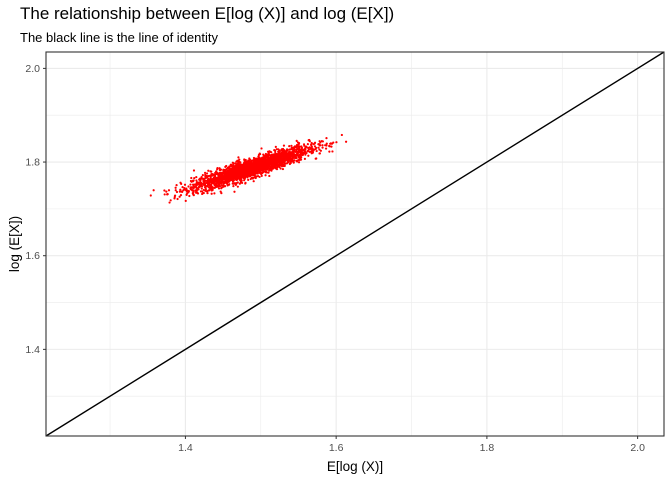 This screenshot has width=672, height=480. I want to click on x-tick-label: 1.4, so click(185, 448).